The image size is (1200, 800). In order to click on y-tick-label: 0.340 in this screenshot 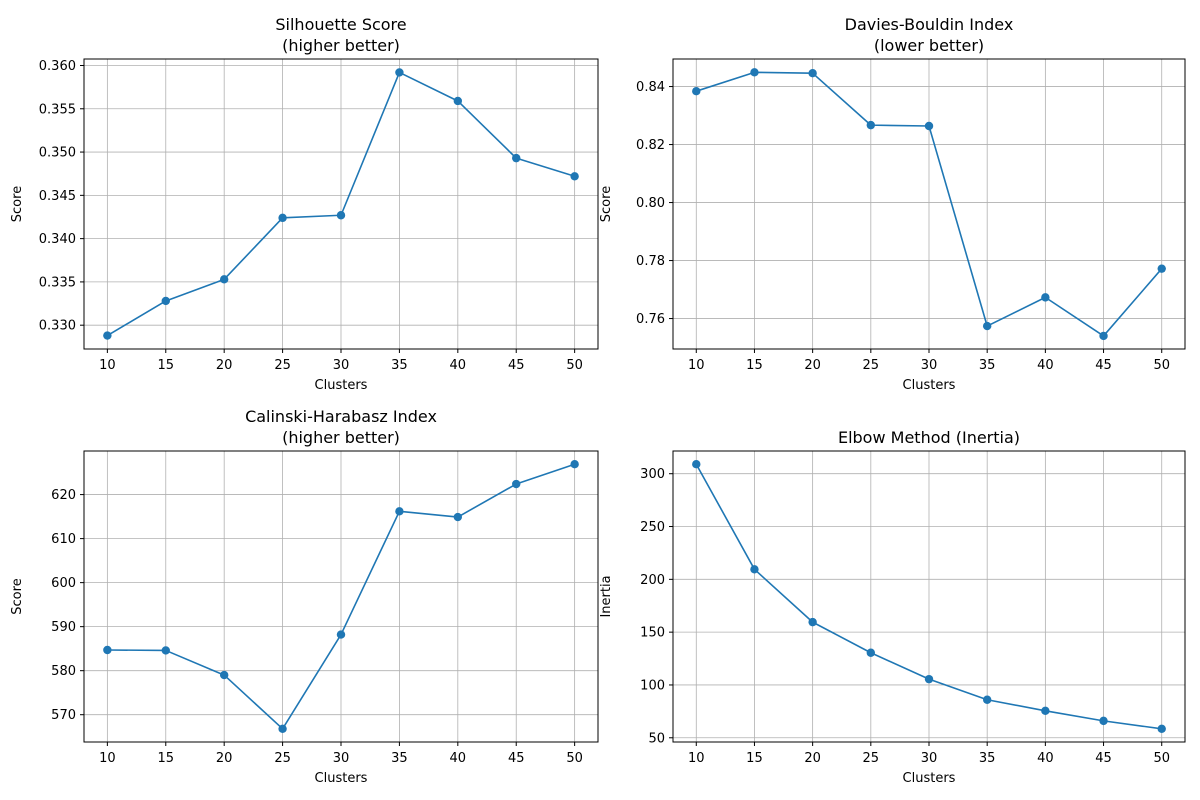, I will do `click(57, 239)`.